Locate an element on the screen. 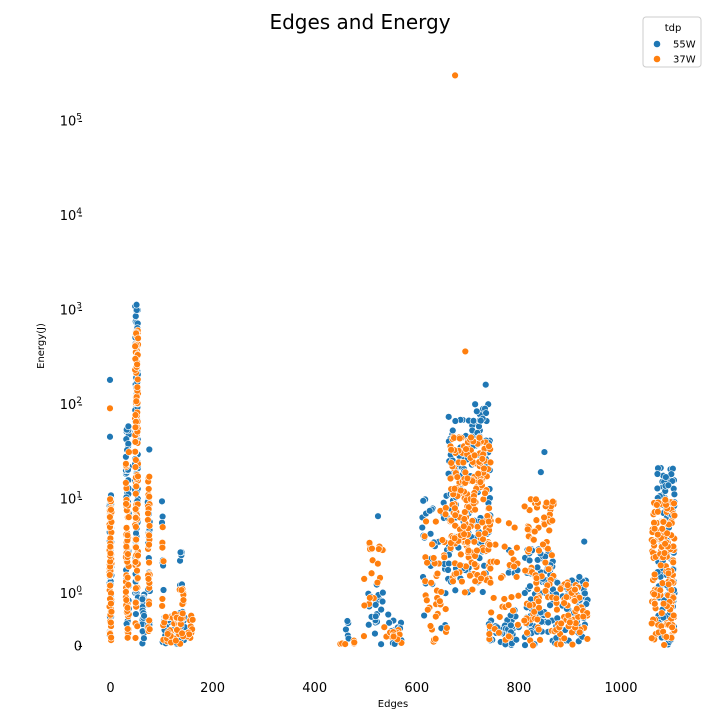 The width and height of the screenshot is (720, 720). legend-frame is located at coordinates (672, 42).